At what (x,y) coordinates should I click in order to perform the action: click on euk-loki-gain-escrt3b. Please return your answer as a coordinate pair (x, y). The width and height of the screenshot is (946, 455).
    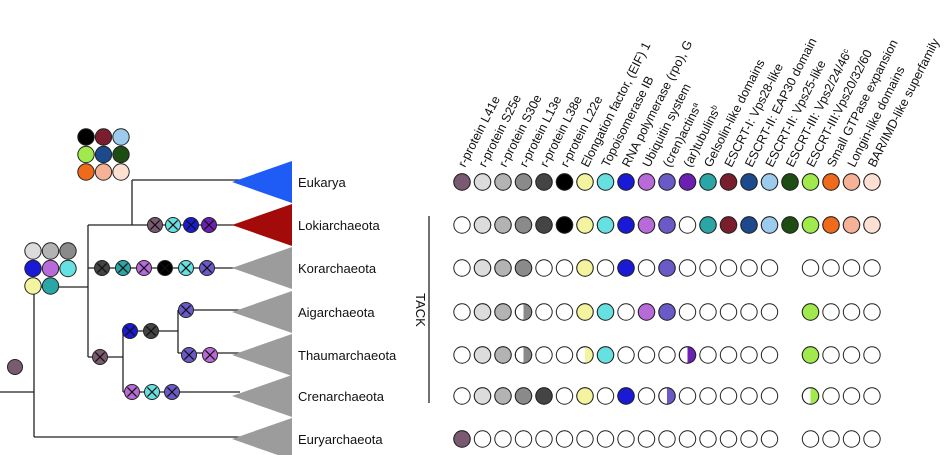
    Looking at the image, I should click on (86, 154).